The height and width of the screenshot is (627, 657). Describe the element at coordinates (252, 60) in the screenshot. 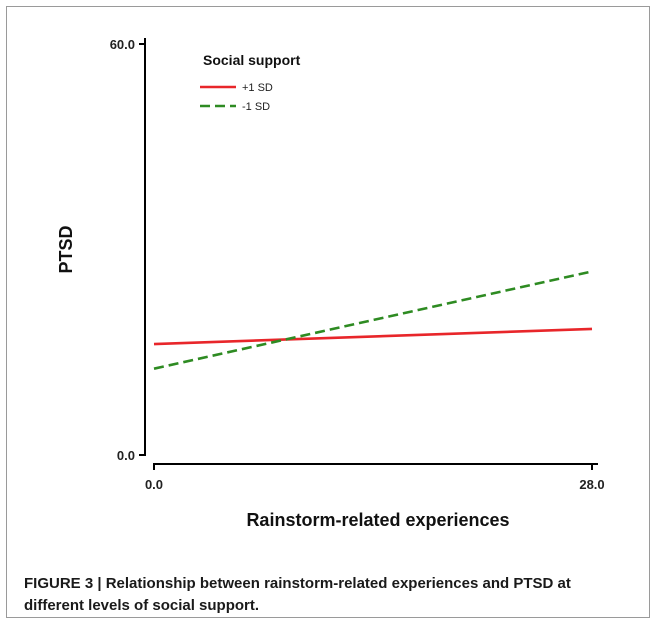

I see `legend-title: Social support` at that location.